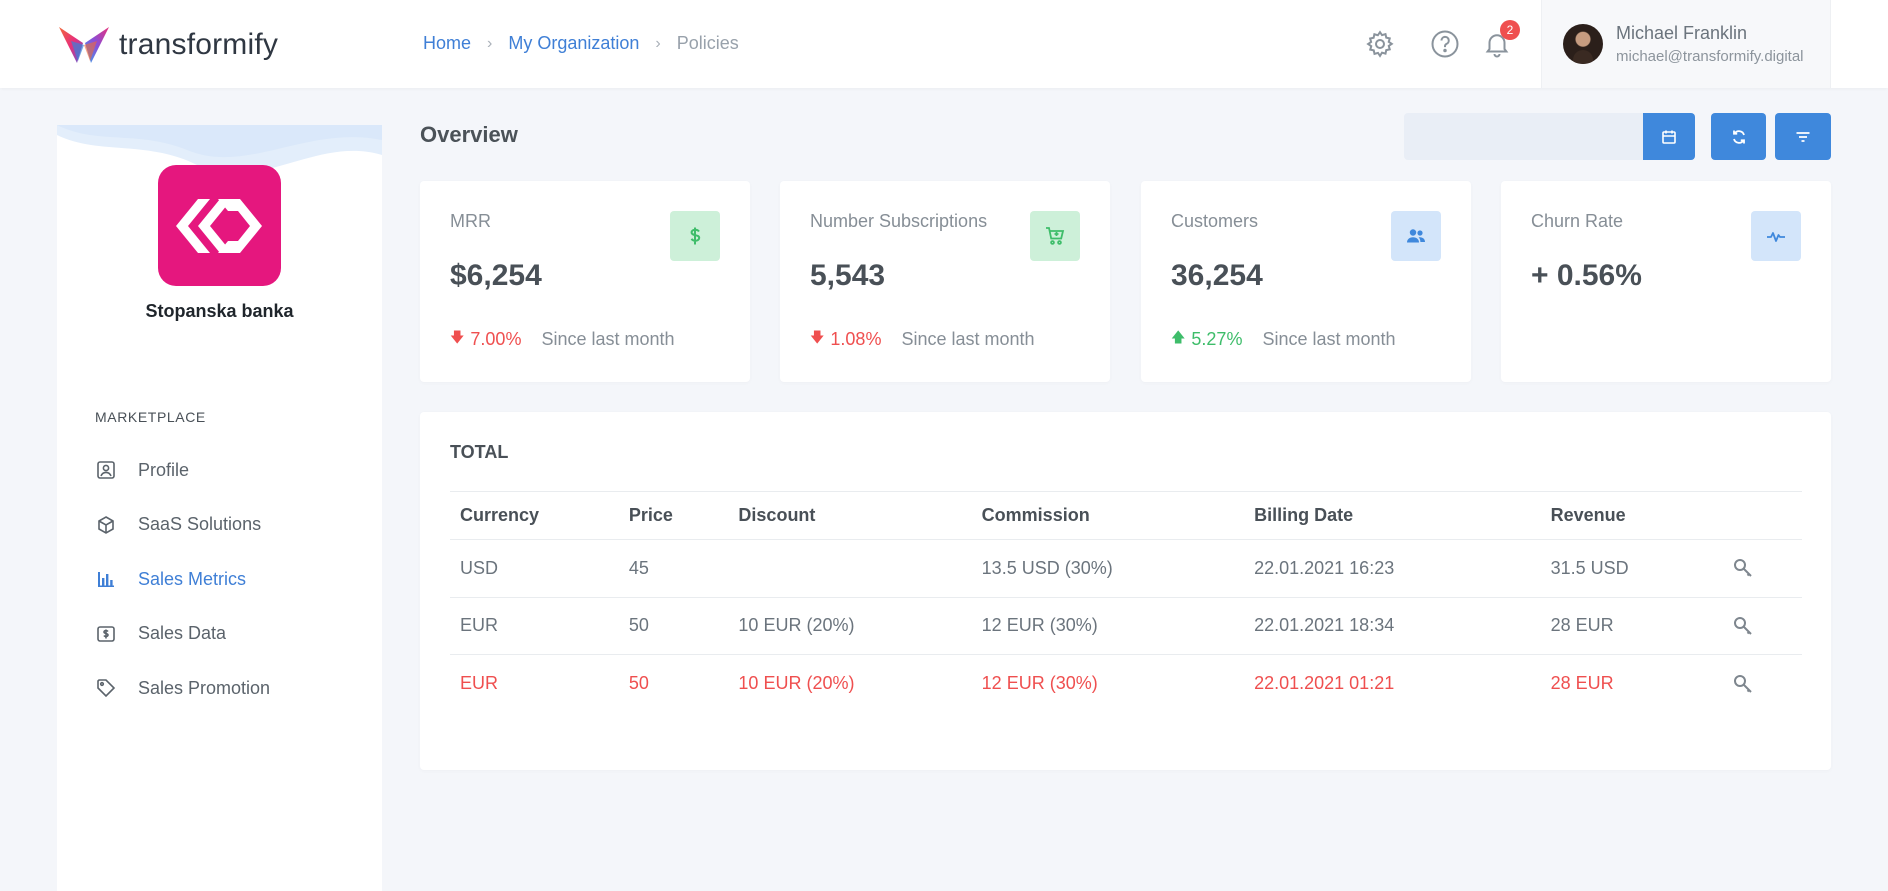  What do you see at coordinates (1217, 275) in the screenshot?
I see `card-value: 36,254` at bounding box center [1217, 275].